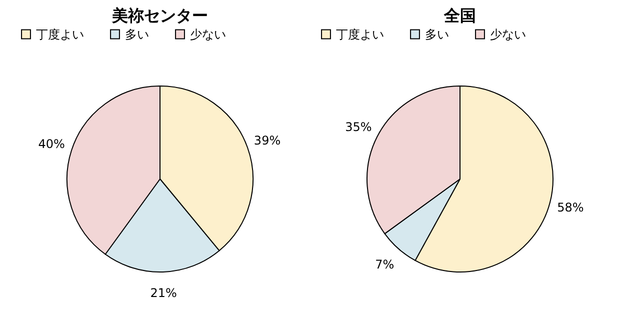 The height and width of the screenshot is (320, 644). What do you see at coordinates (384, 265) in the screenshot?
I see `data-label: 7%` at bounding box center [384, 265].